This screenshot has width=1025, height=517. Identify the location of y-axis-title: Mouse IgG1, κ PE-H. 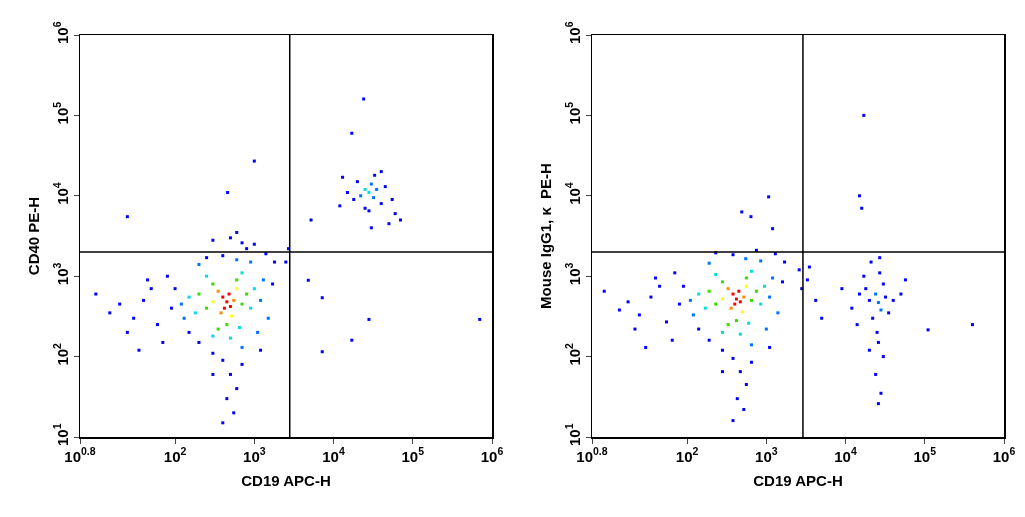
(545, 236).